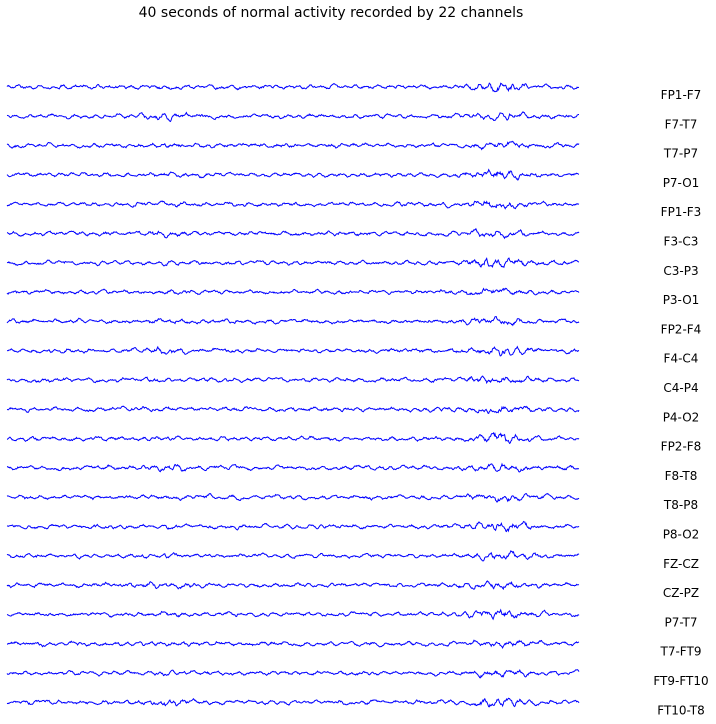 This screenshot has height=724, width=716. What do you see at coordinates (680, 681) in the screenshot?
I see `channel-label-ft9-ft10: FT9-FT10` at bounding box center [680, 681].